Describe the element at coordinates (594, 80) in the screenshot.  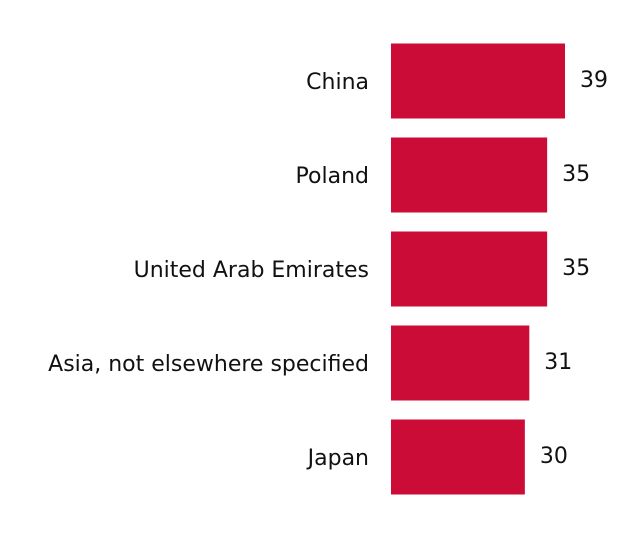
I see `value-label: 39` at that location.